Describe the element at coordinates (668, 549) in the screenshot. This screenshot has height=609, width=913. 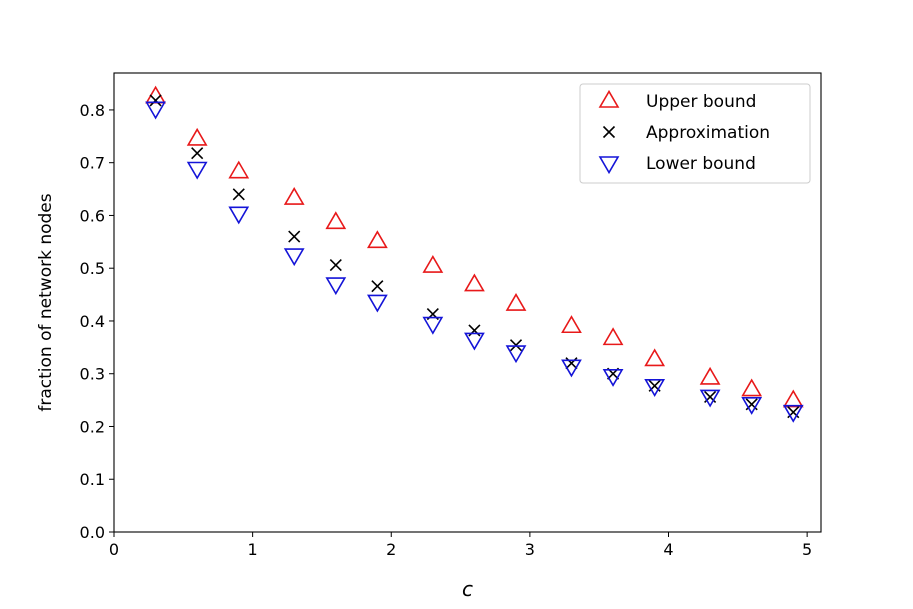
I see `x-tick-label: 4` at that location.